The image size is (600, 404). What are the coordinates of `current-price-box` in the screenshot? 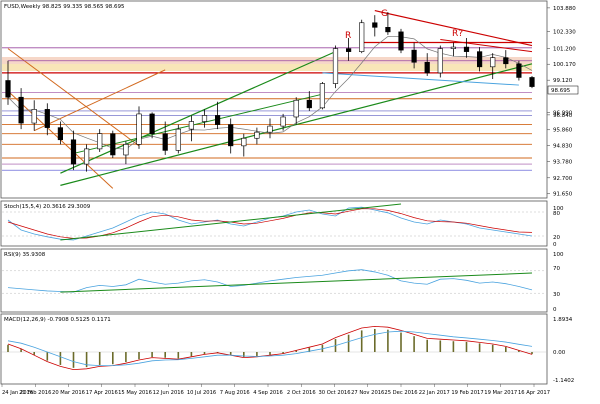 It's located at (563, 90).